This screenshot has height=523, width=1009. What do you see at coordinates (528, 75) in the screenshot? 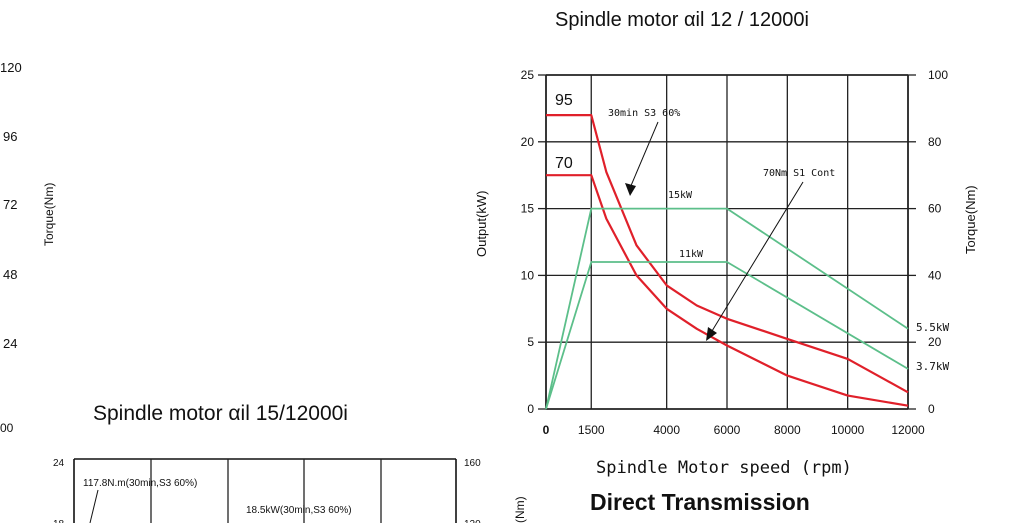
I see `y-tick-label-25: 25` at bounding box center [528, 75].